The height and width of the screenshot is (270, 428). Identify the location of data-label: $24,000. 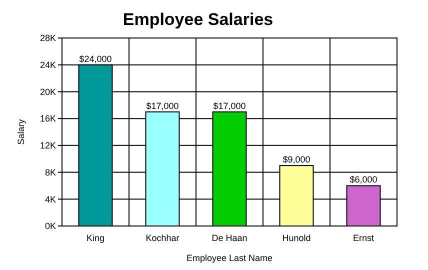
(95, 59).